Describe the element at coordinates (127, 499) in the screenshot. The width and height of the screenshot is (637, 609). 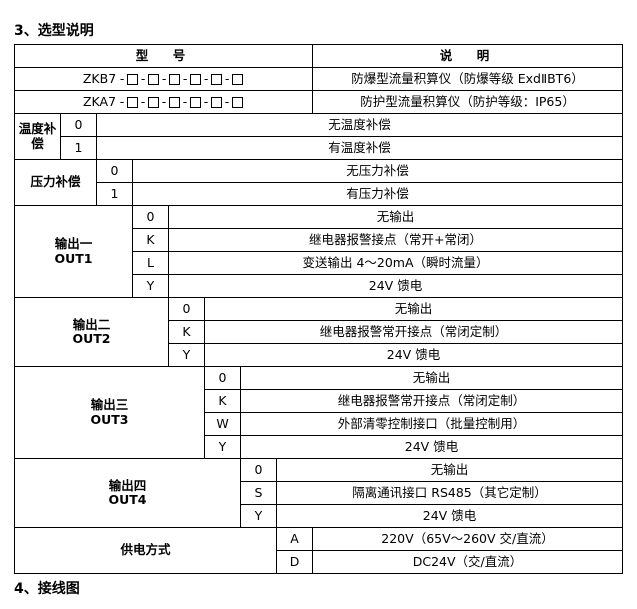
I see `group-label-out4-en: OUT4` at that location.